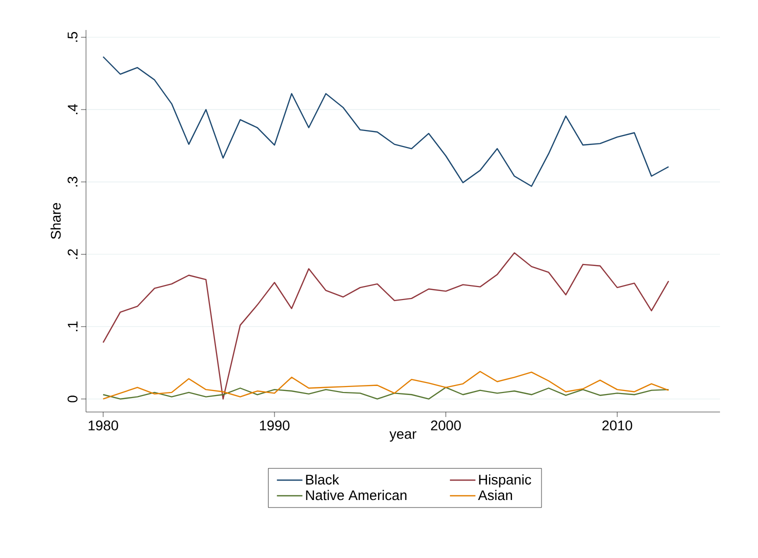  What do you see at coordinates (356, 495) in the screenshot?
I see `legend-label: Native American` at bounding box center [356, 495].